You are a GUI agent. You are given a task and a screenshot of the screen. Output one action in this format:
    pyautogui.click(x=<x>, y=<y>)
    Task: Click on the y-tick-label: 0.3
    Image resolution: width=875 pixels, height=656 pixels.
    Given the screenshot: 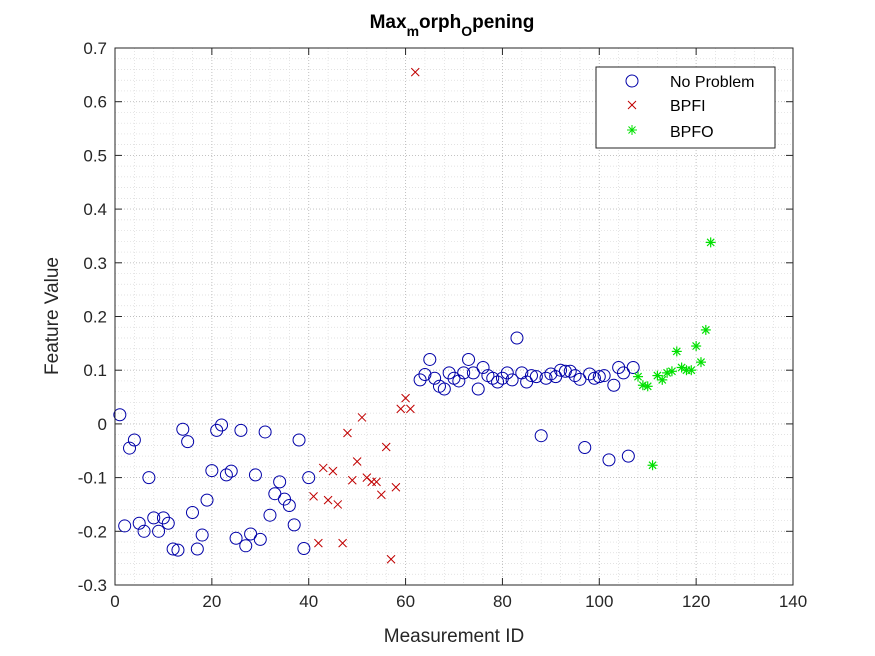 What is the action you would take?
    pyautogui.click(x=95, y=263)
    